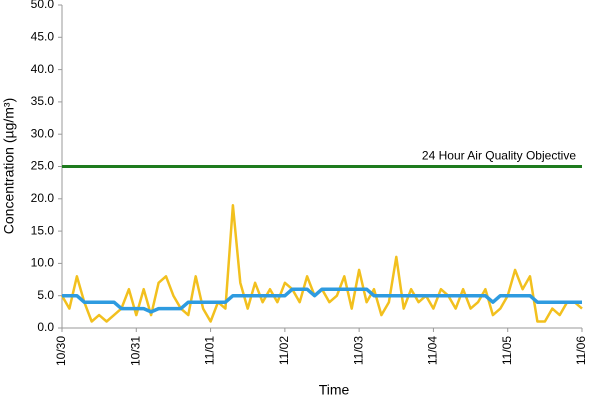  What do you see at coordinates (334, 390) in the screenshot?
I see `x-axis-label: Time` at bounding box center [334, 390].